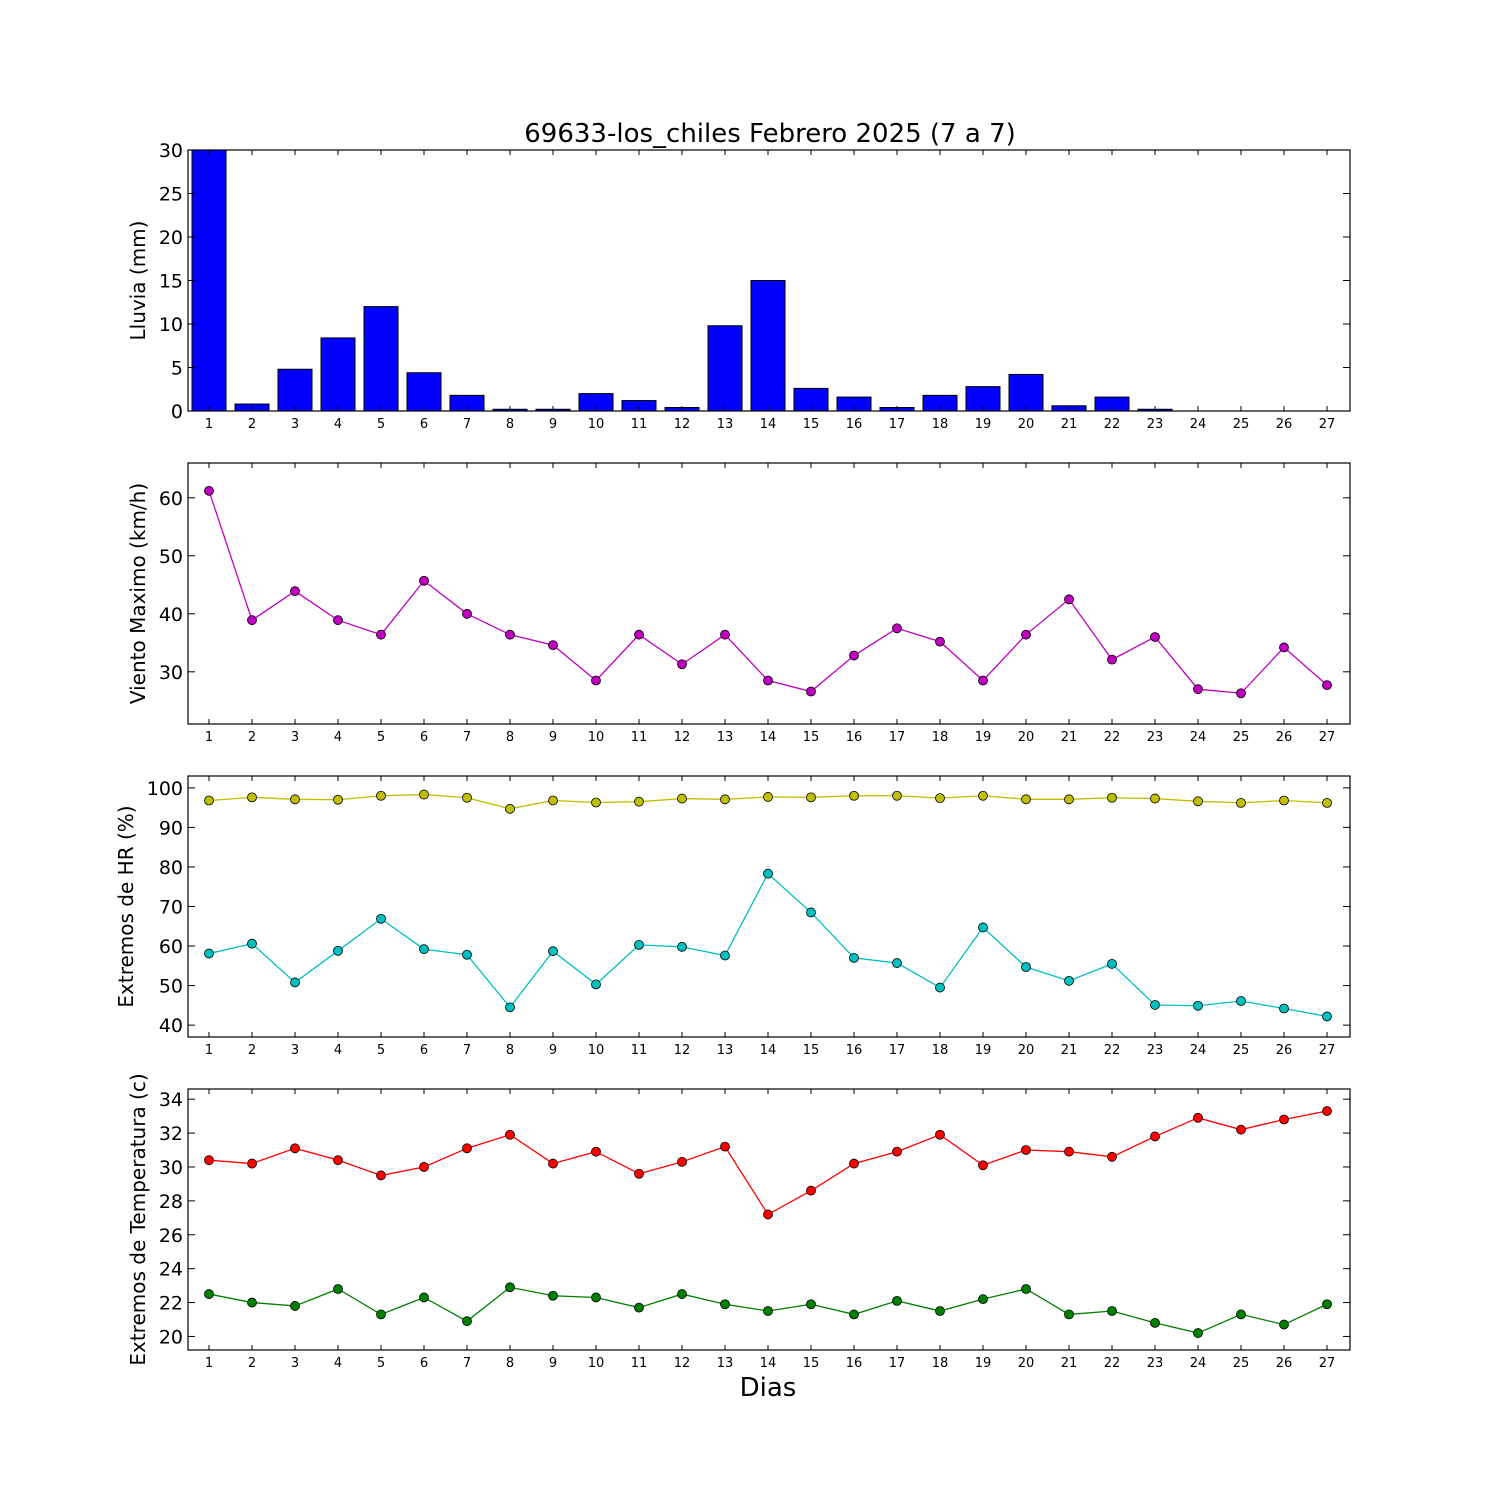  What do you see at coordinates (1112, 424) in the screenshot?
I see `x-tick-label: 22` at bounding box center [1112, 424].